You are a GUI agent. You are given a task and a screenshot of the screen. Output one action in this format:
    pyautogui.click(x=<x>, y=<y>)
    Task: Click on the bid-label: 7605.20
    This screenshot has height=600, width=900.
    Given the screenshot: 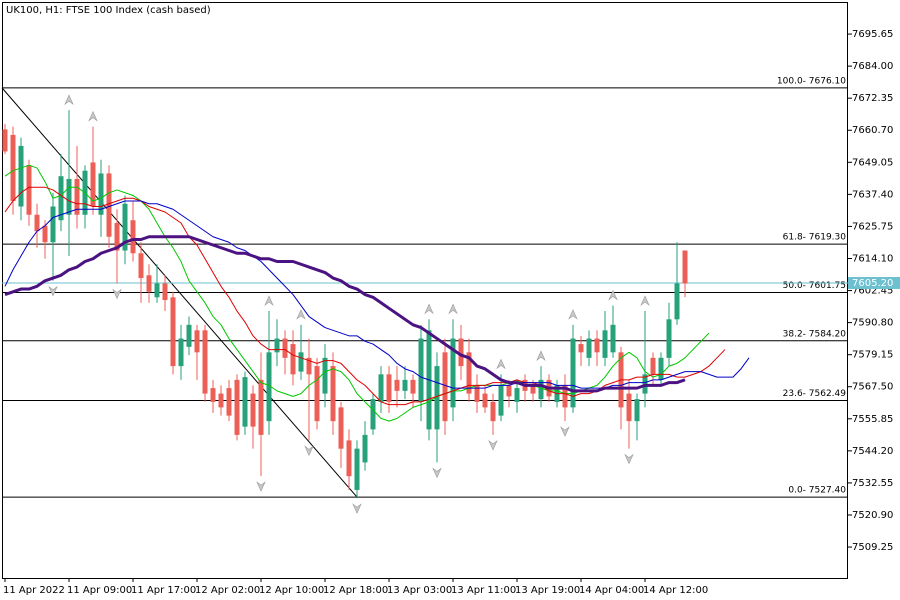 What is the action you would take?
    pyautogui.click(x=872, y=283)
    